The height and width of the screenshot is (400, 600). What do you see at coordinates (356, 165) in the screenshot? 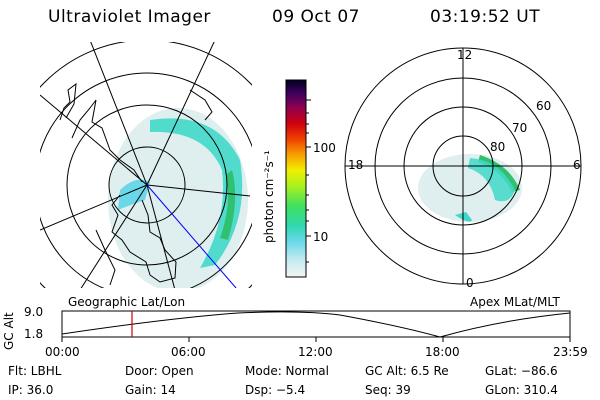
I see `mlt-label-18: 18` at bounding box center [356, 165].